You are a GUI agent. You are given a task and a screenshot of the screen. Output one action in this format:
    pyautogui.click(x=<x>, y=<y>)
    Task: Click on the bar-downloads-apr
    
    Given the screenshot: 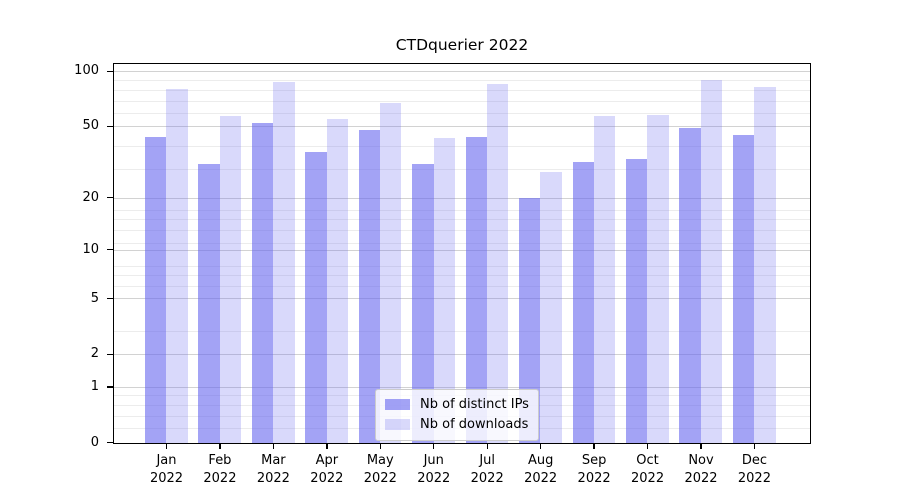 What is the action you would take?
    pyautogui.click(x=337, y=280)
    